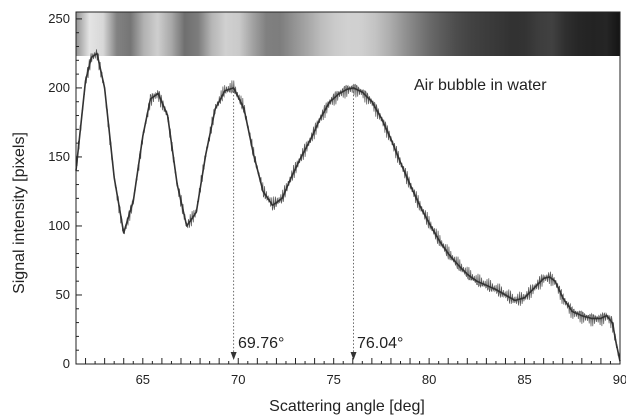 This screenshot has height=418, width=626. Describe the element at coordinates (66, 363) in the screenshot. I see `y-tick-label: 0` at that location.